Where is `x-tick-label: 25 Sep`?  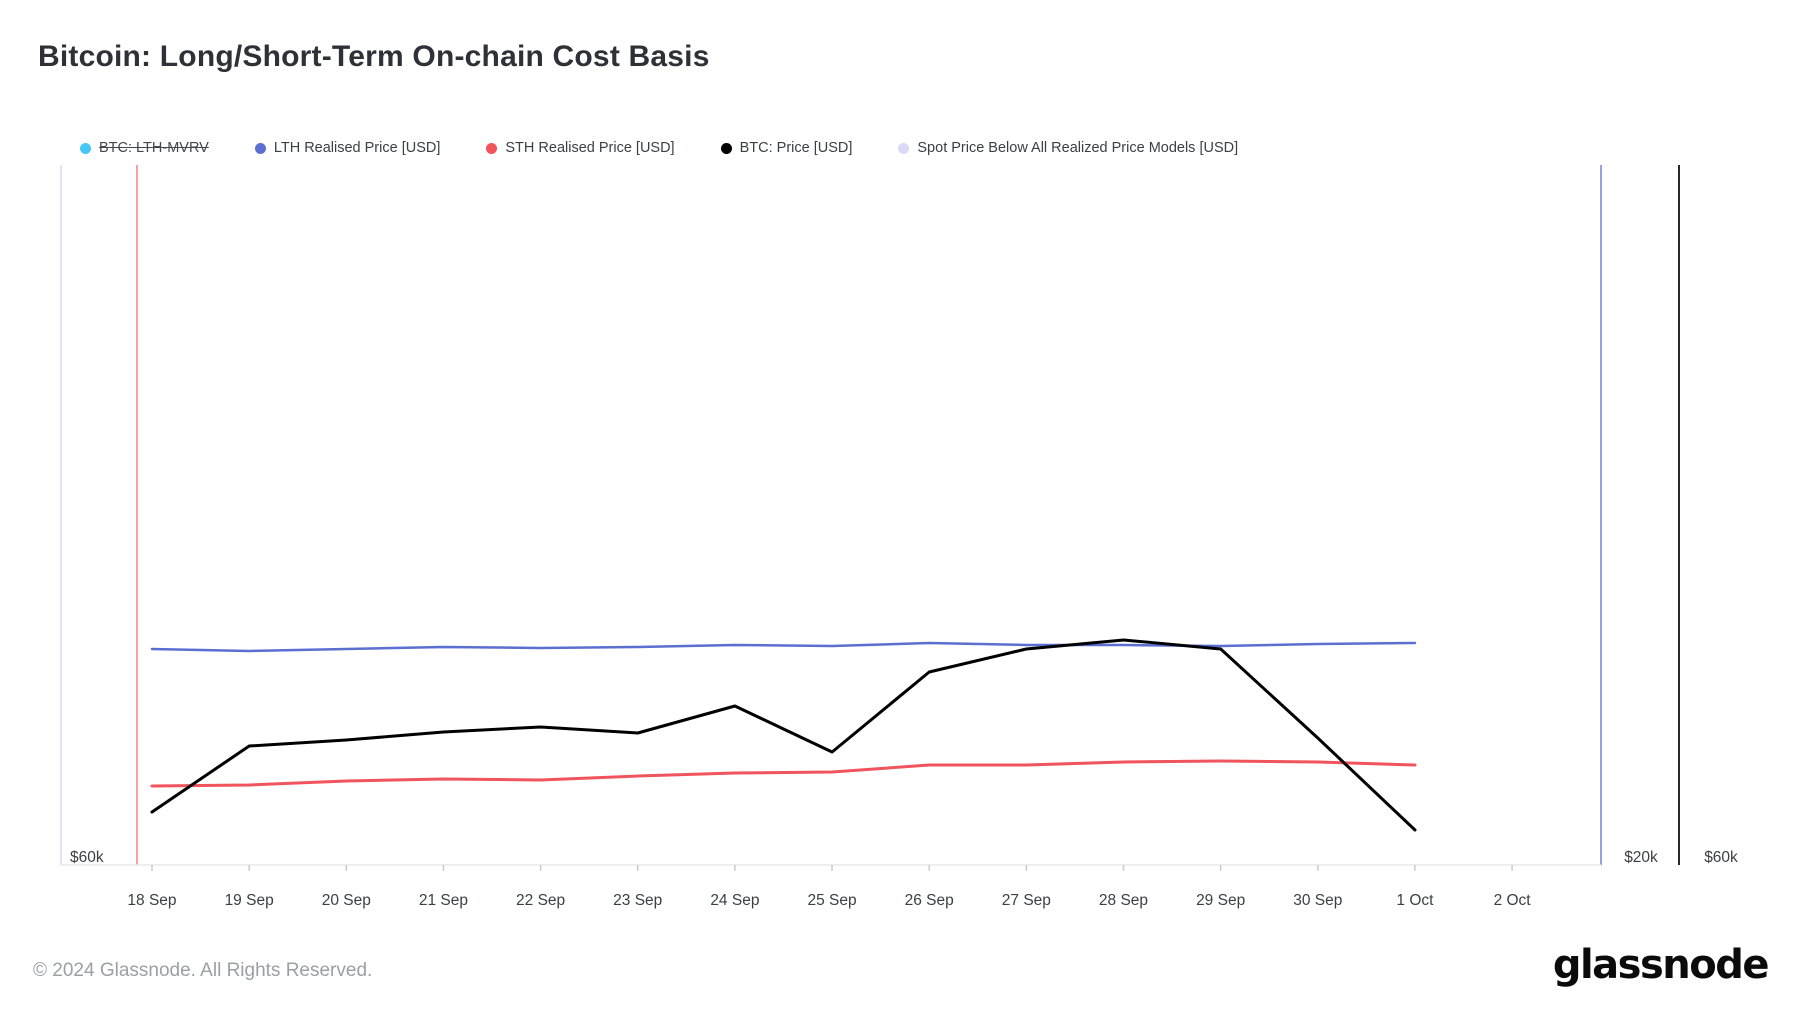 x-tick-label: 25 Sep is located at coordinates (832, 900).